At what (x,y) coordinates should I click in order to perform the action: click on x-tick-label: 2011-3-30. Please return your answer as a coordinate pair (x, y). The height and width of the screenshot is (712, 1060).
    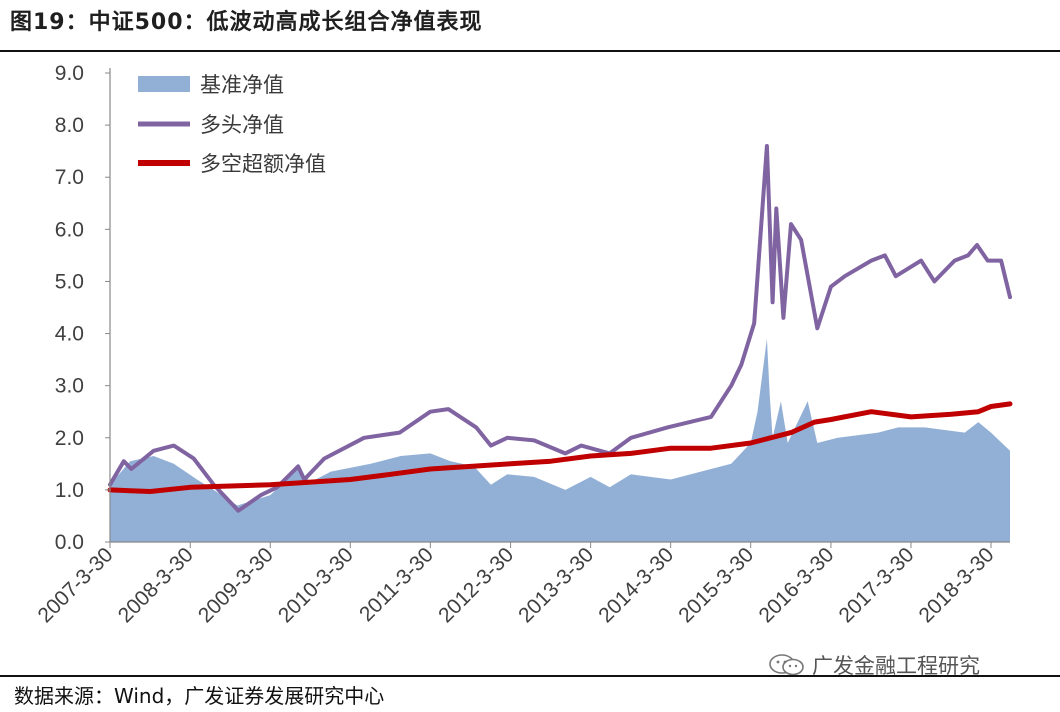
    Looking at the image, I should click on (396, 584).